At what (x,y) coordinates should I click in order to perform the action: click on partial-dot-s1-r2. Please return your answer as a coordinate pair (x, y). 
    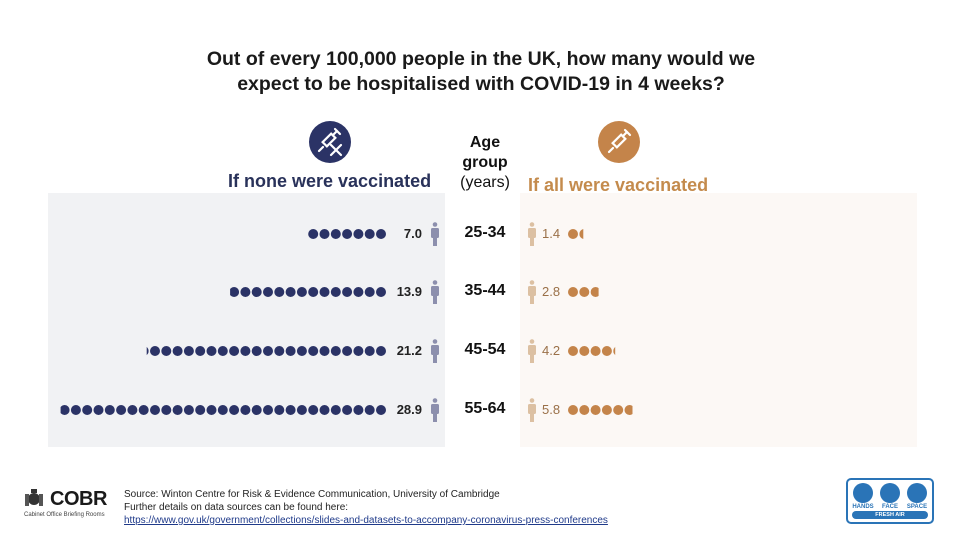
    Looking at the image, I should click on (614, 351).